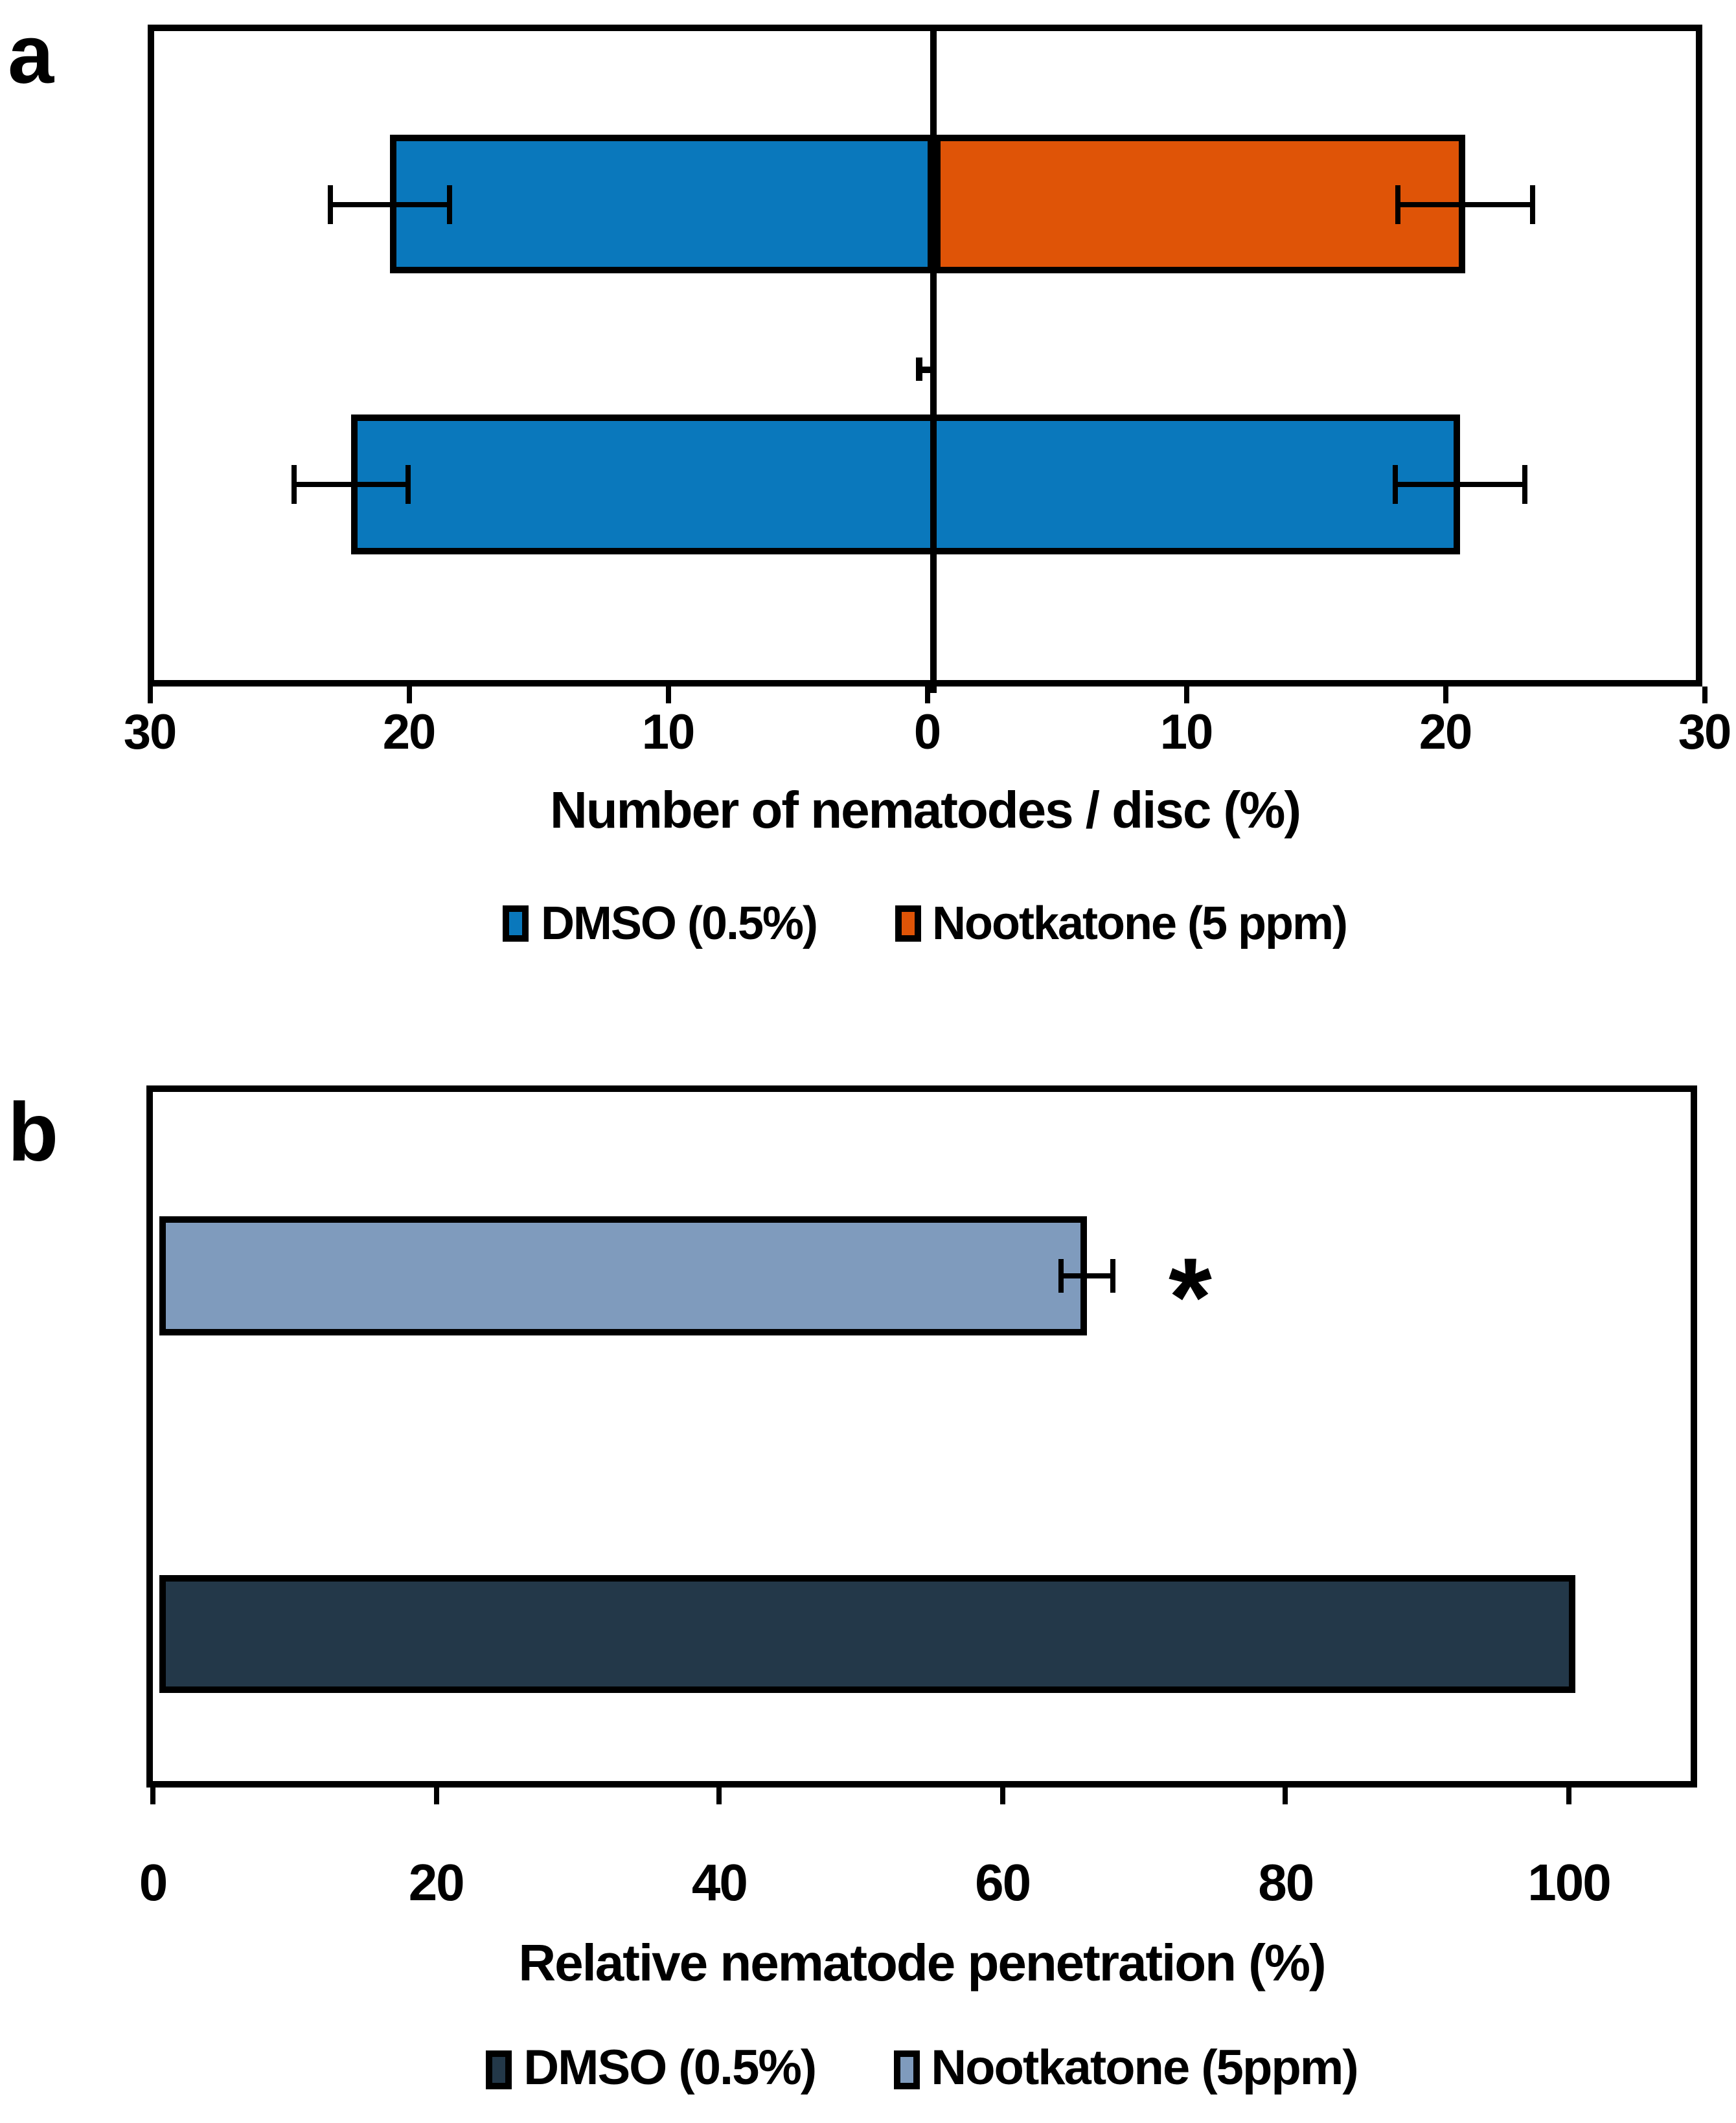 The height and width of the screenshot is (2123, 1736). What do you see at coordinates (33, 1132) in the screenshot?
I see `panel-b-letter: b` at bounding box center [33, 1132].